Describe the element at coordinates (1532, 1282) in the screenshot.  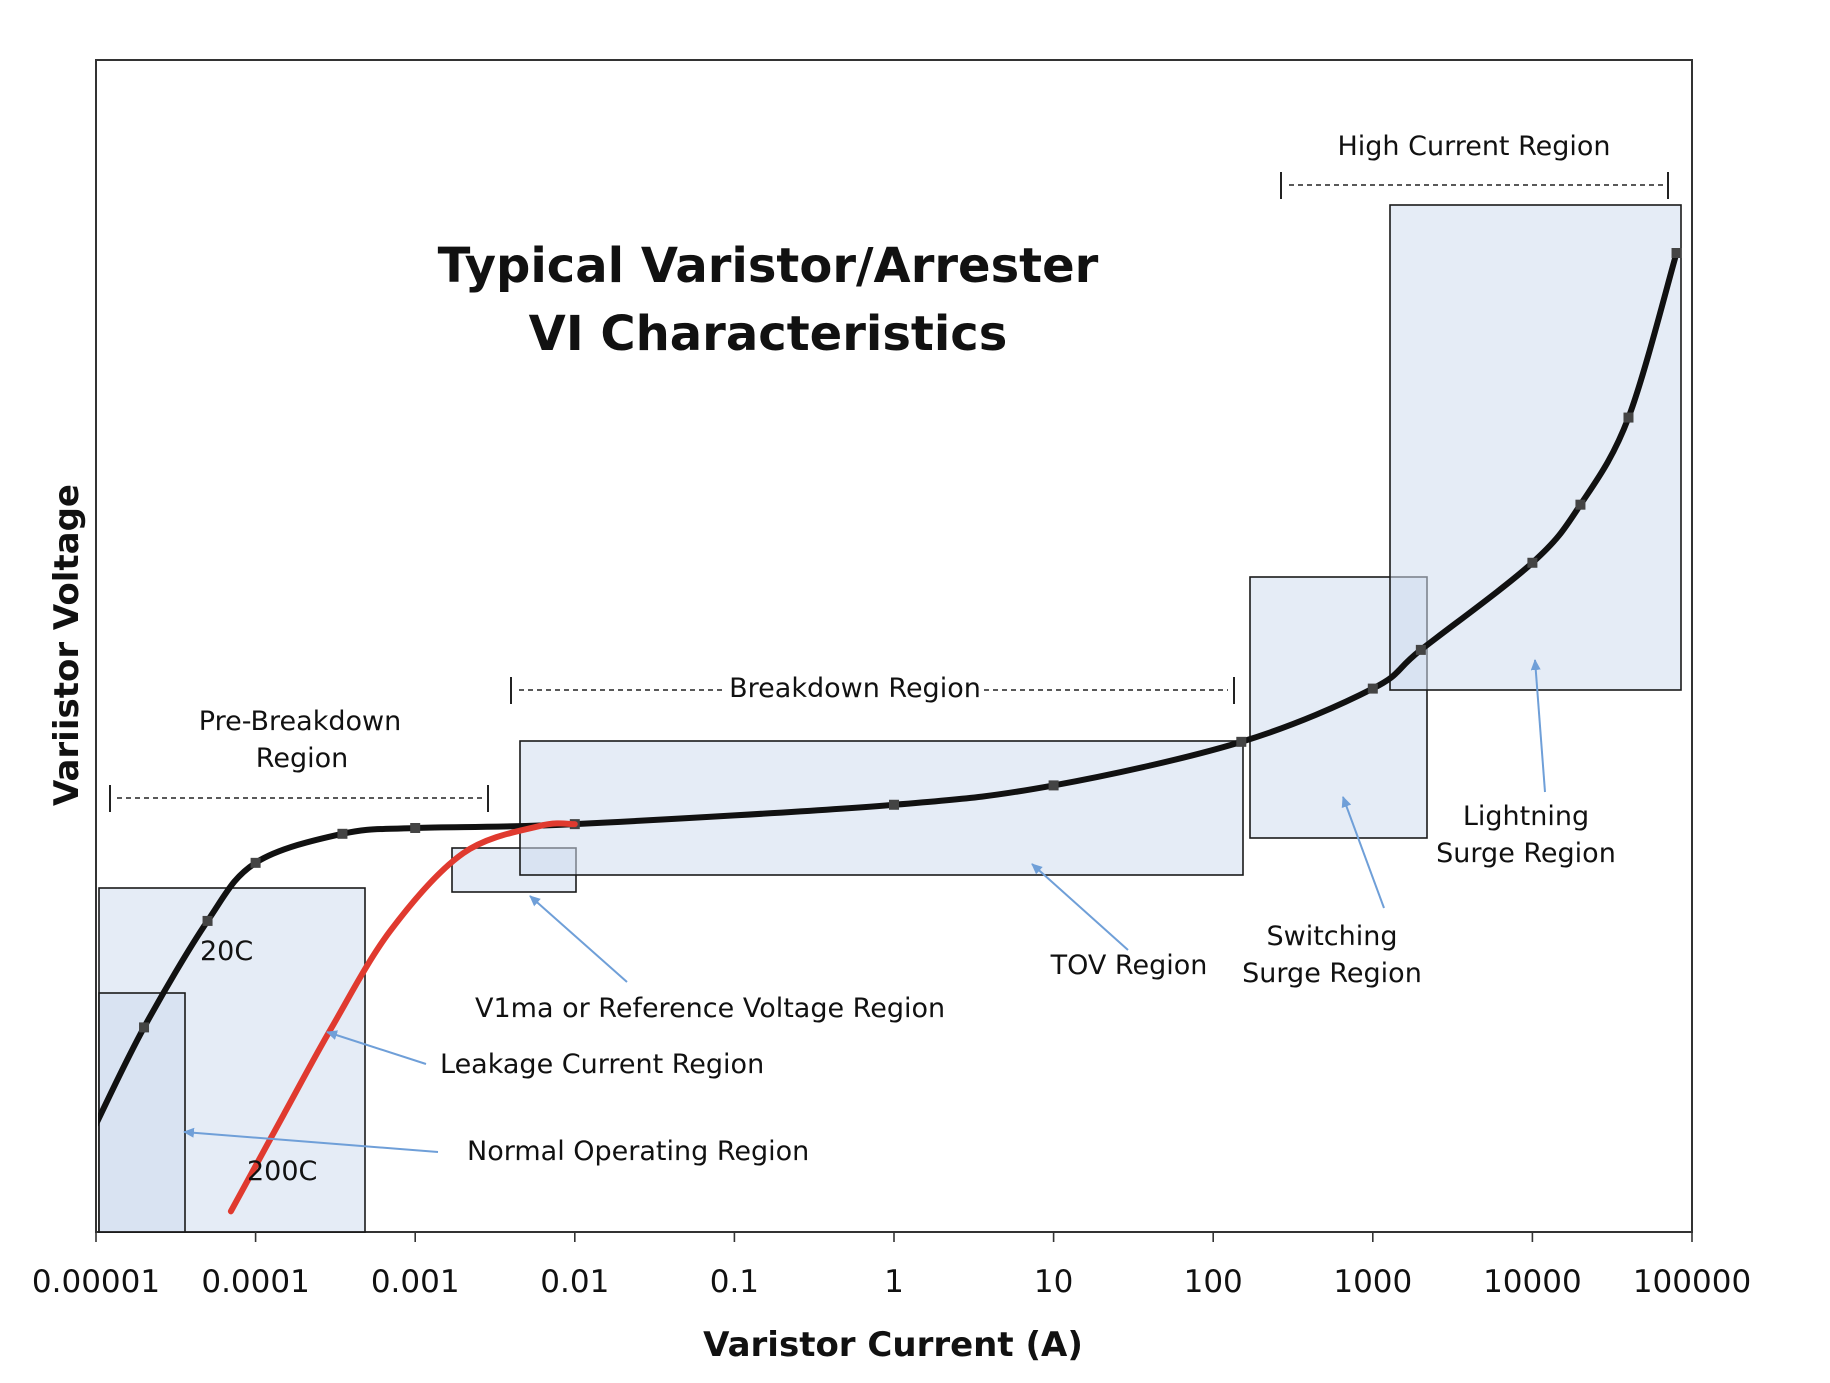
I see `x-tick-label: 10000` at that location.